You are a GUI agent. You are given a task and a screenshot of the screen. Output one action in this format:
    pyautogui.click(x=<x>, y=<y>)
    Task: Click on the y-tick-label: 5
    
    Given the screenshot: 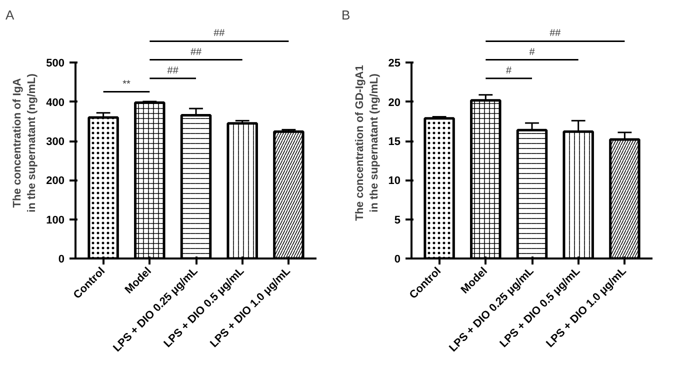 What is the action you would take?
    pyautogui.click(x=397, y=220)
    